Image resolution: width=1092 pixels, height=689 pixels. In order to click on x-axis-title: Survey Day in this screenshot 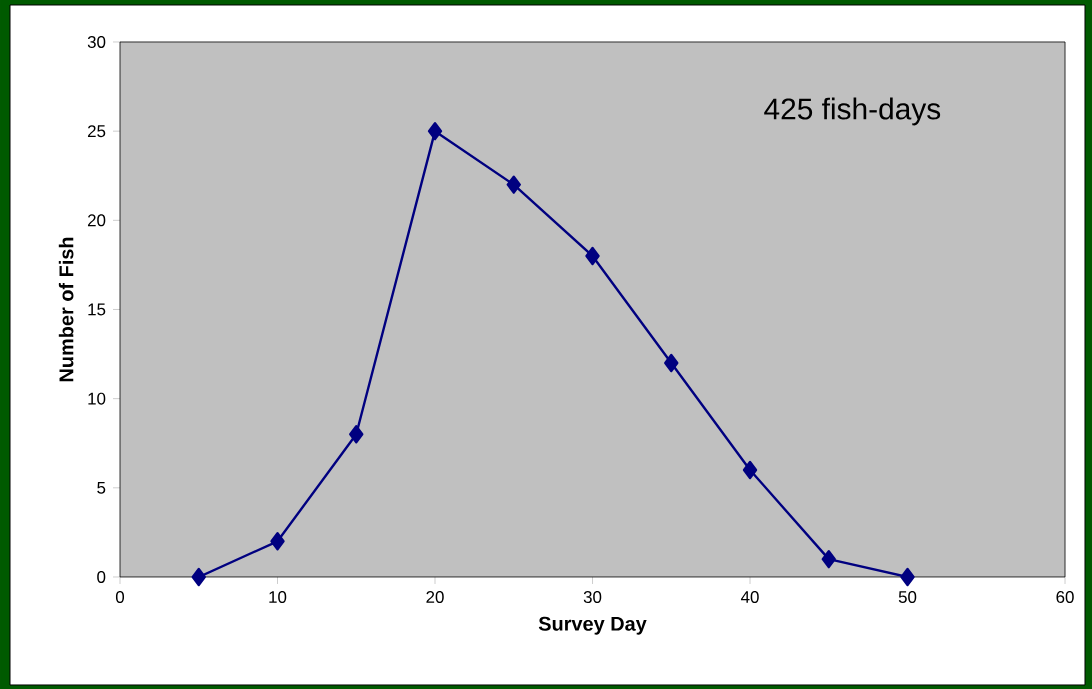, I will do `click(592, 625)`.